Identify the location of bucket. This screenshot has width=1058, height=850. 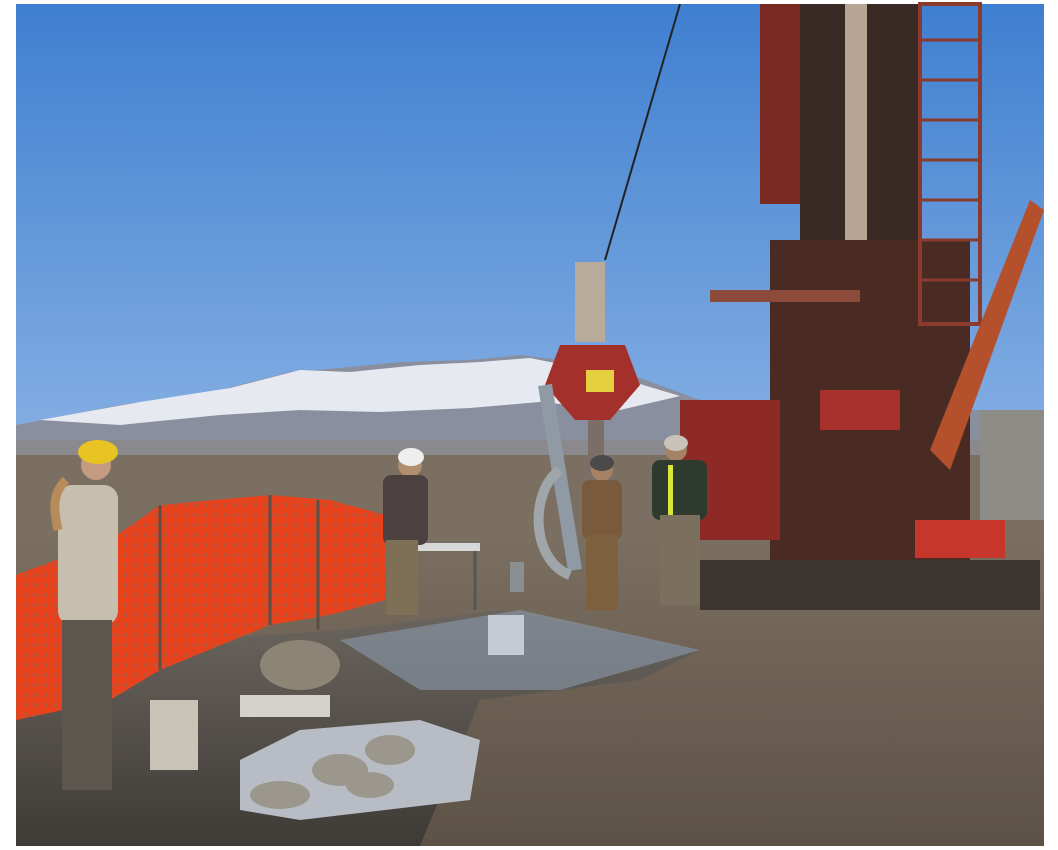
(174, 735).